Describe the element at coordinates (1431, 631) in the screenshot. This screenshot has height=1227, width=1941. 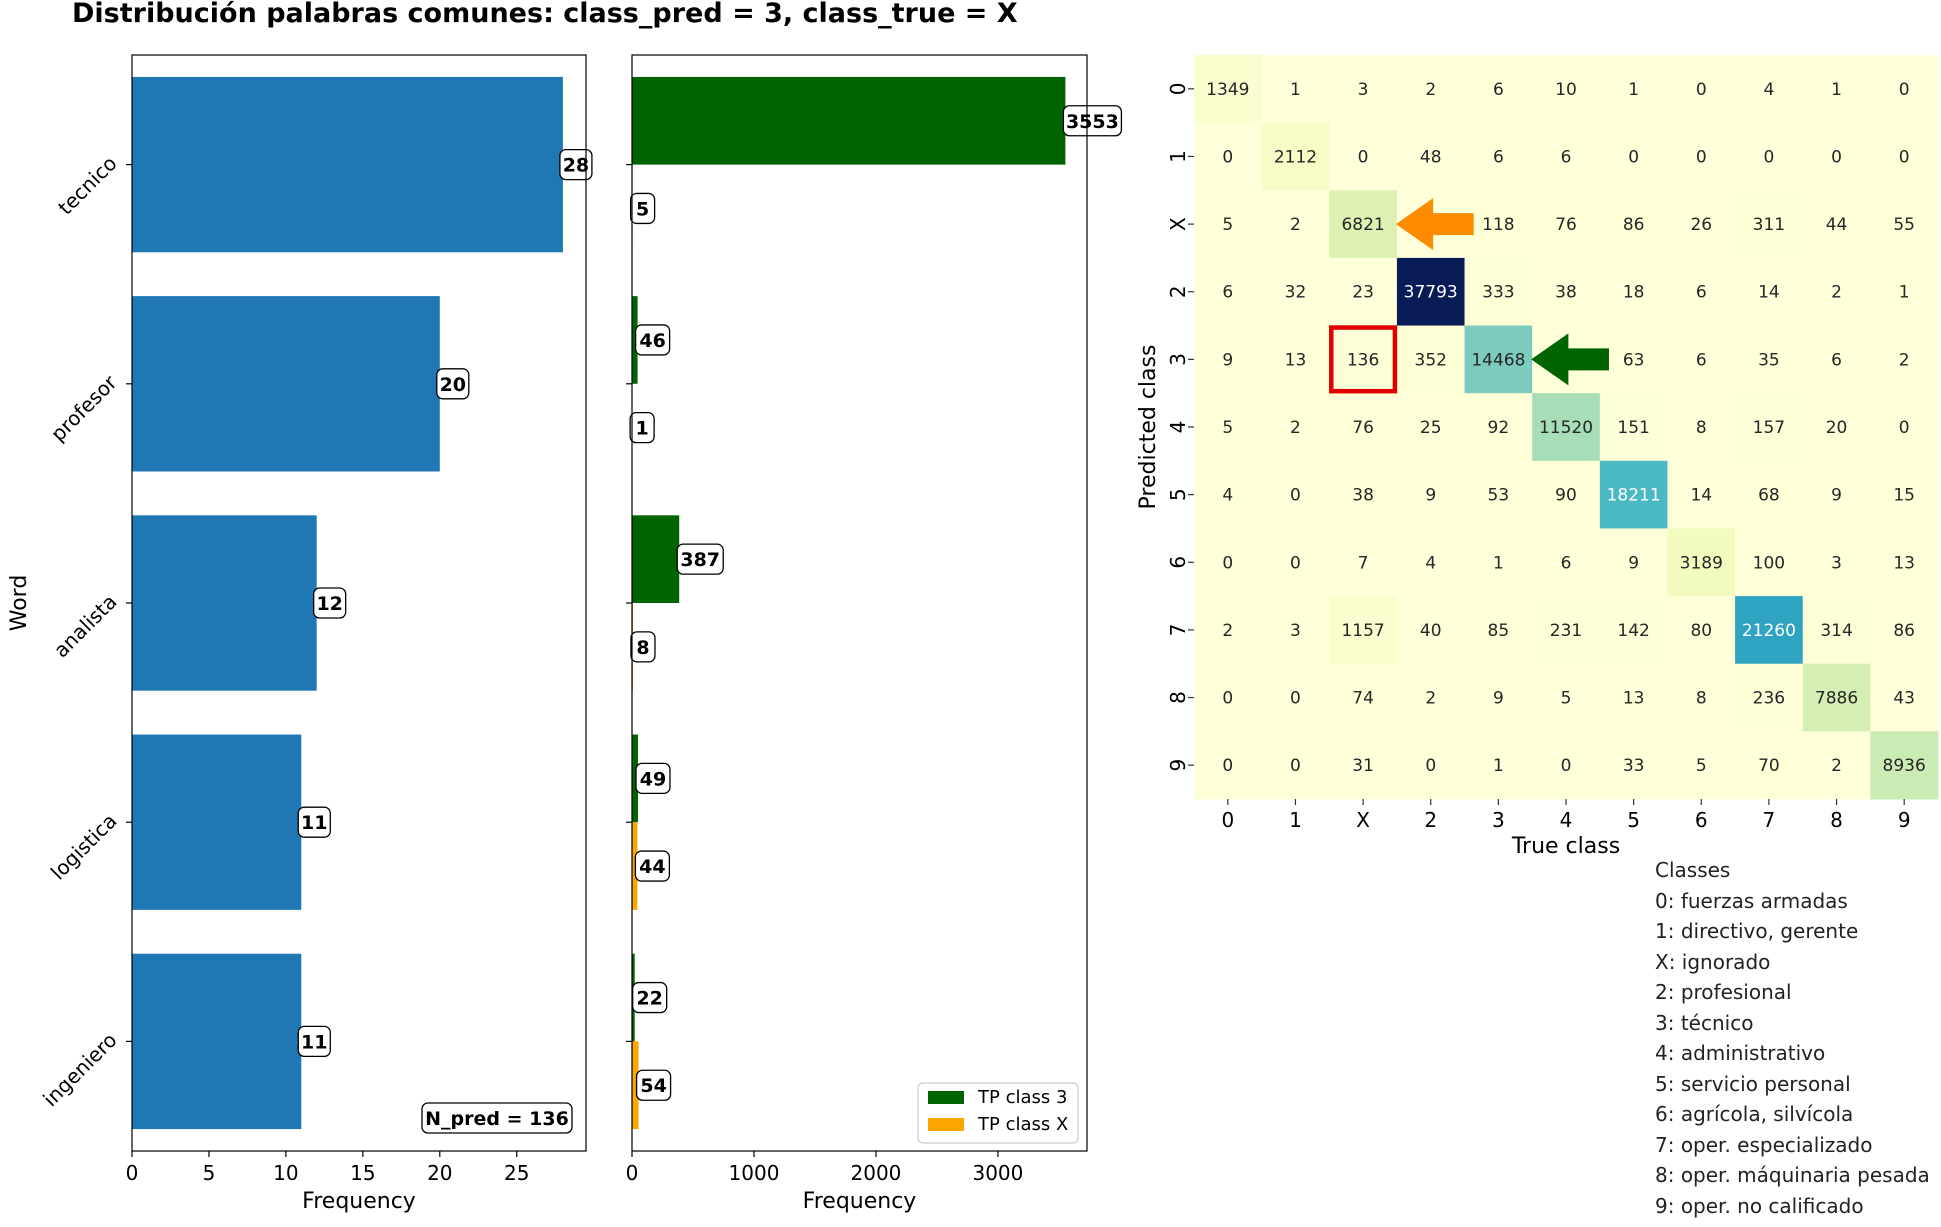
I see `cell-value: 40` at that location.